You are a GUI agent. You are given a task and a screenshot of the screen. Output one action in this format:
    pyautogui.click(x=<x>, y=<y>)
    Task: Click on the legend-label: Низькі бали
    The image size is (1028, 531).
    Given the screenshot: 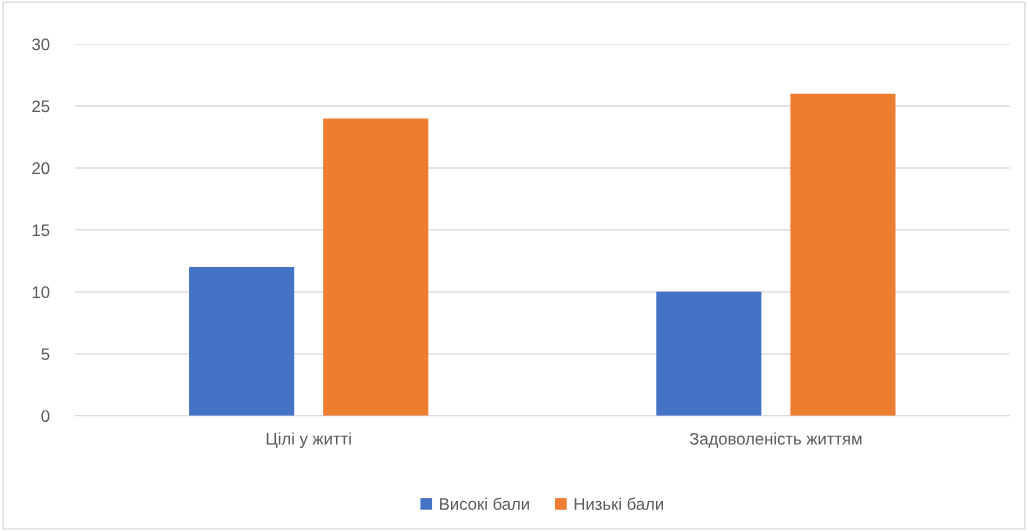 What is the action you would take?
    pyautogui.click(x=618, y=503)
    